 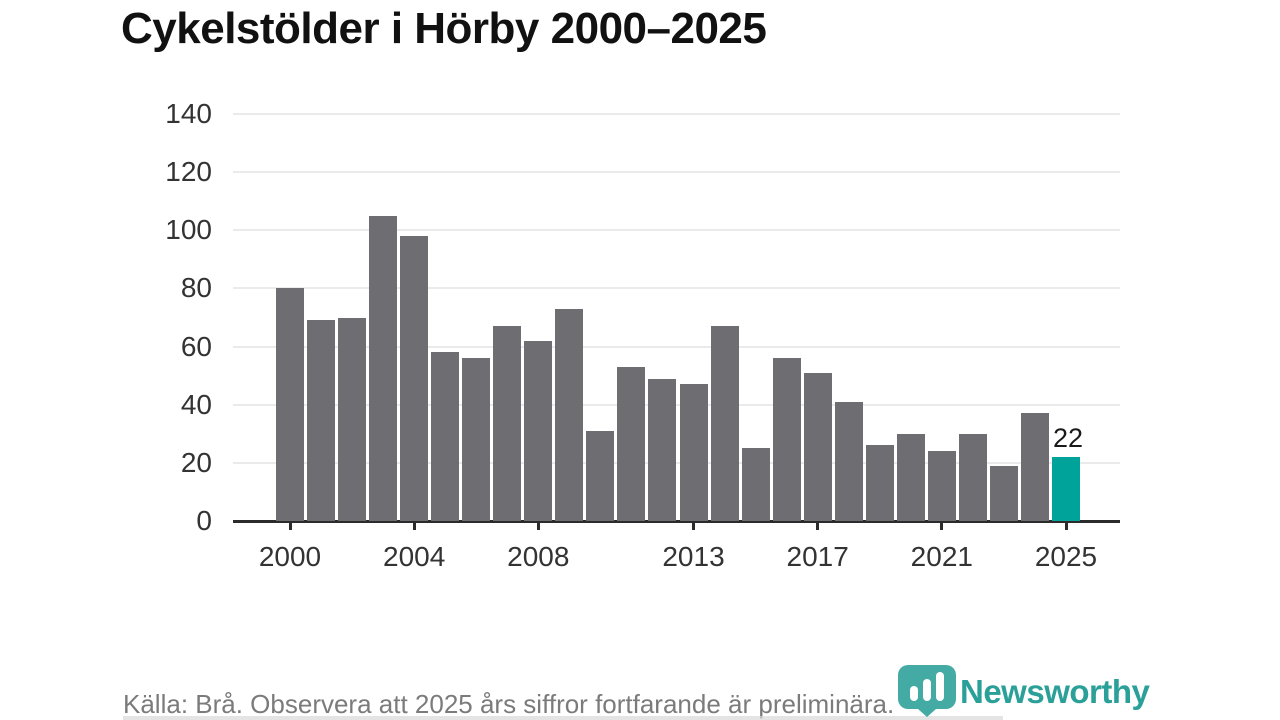 What do you see at coordinates (383, 368) in the screenshot?
I see `bar-2003` at bounding box center [383, 368].